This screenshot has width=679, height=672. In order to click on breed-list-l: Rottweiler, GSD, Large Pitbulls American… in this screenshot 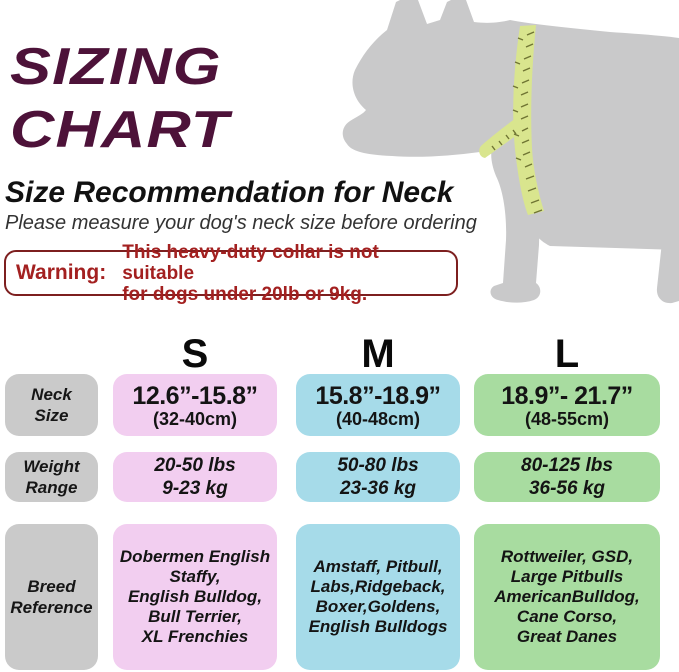, I will do `click(567, 596)`.